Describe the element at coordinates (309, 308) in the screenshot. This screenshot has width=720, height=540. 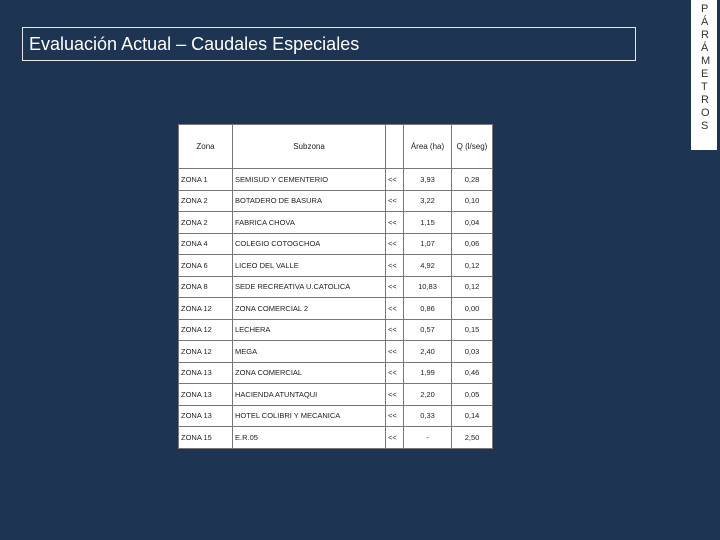
I see `table-cell: ZONA COMERCIAL 2` at that location.